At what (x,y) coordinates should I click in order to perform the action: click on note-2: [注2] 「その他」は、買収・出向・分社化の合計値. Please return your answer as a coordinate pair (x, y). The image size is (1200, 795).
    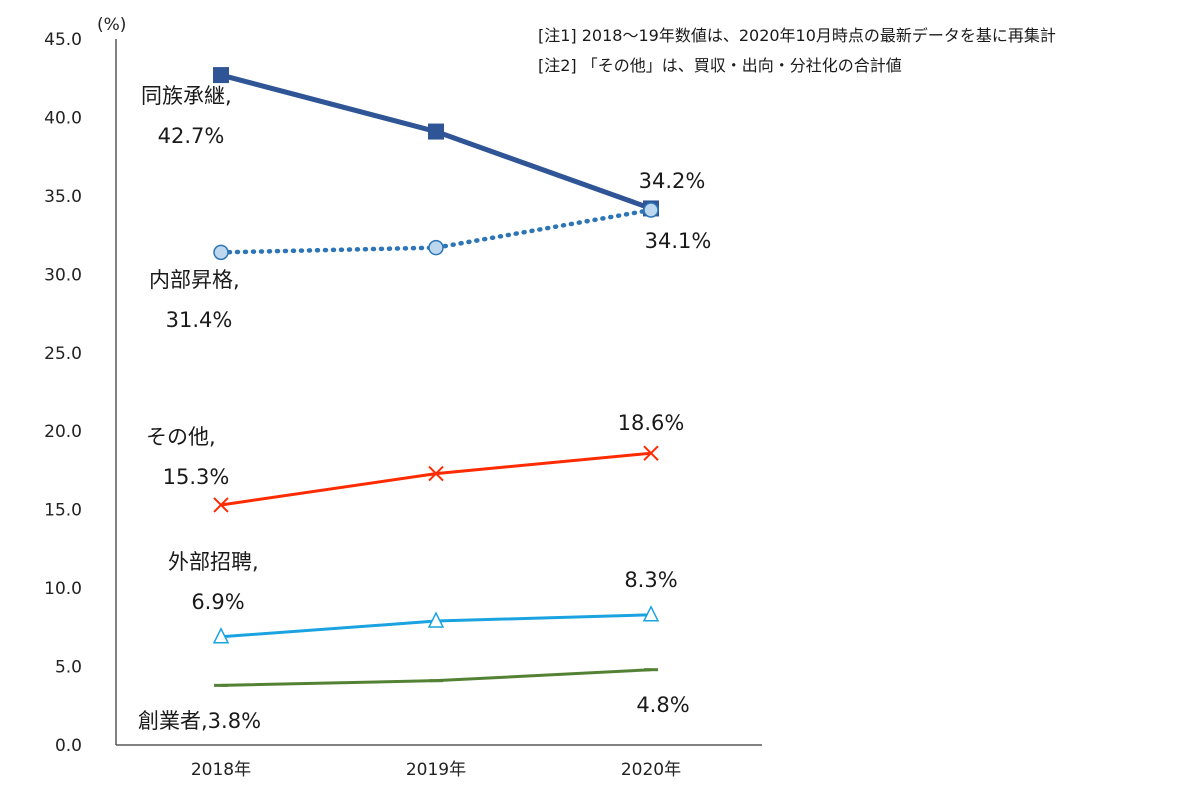
    Looking at the image, I should click on (720, 65).